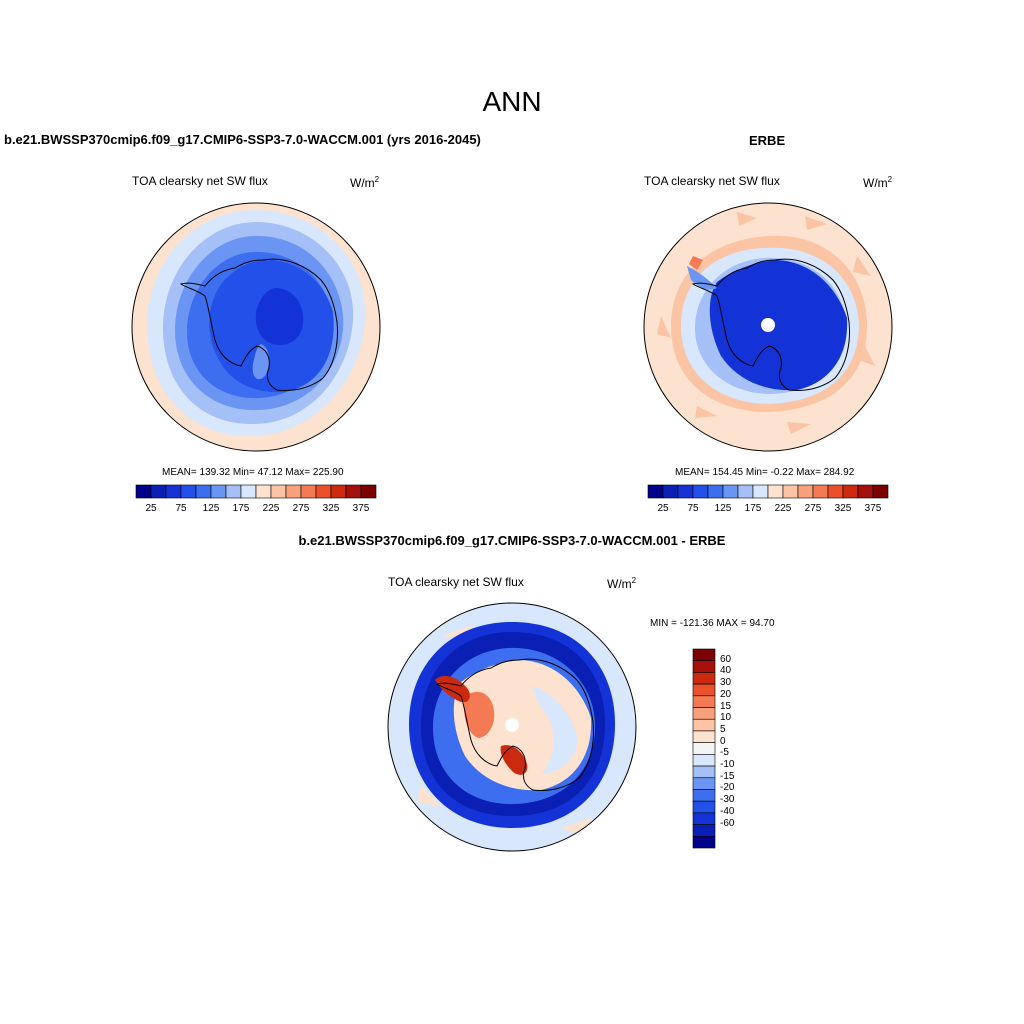  I want to click on obs-colorbar-ticks: 25 75 125 175 225 275 325 375, so click(768, 510).